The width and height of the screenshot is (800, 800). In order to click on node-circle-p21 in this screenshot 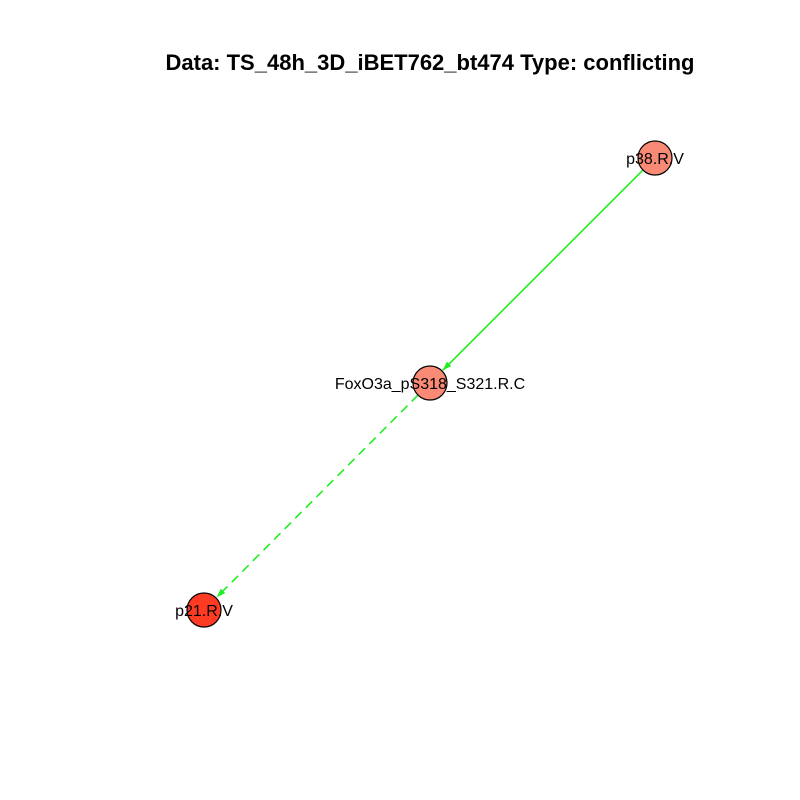, I will do `click(204, 610)`.